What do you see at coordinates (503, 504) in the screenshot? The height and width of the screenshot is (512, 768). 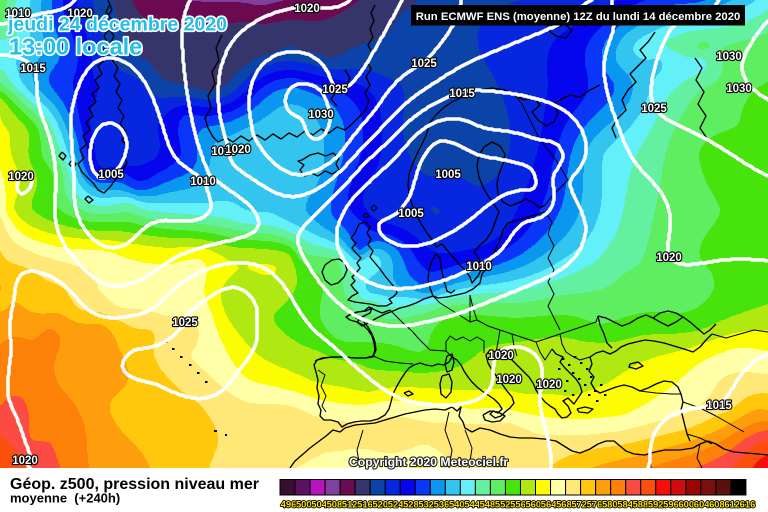 I see `svg-text: 552` at bounding box center [503, 504].